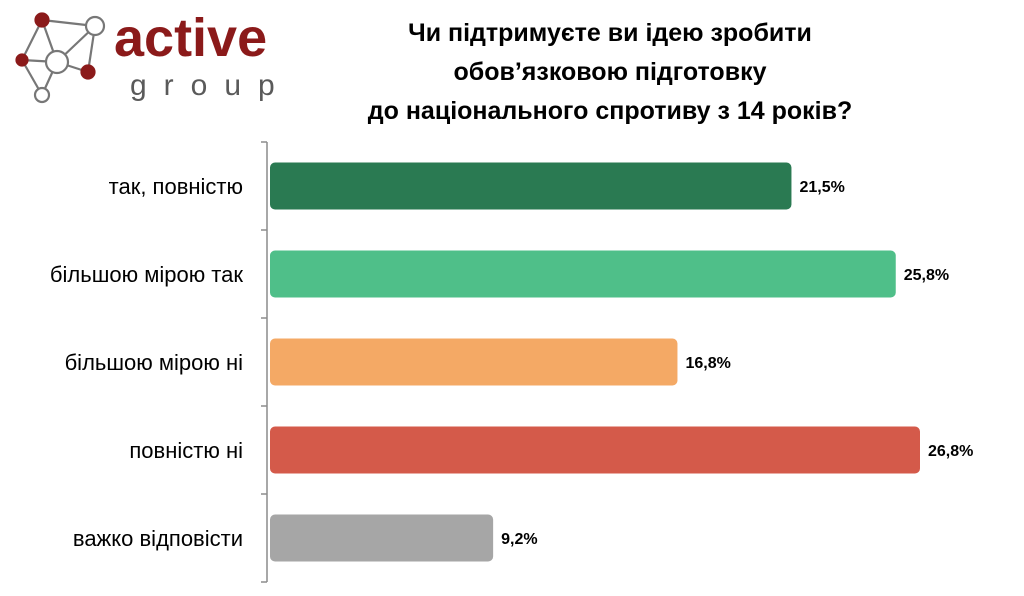  What do you see at coordinates (60, 58) in the screenshot?
I see `network-icon` at bounding box center [60, 58].